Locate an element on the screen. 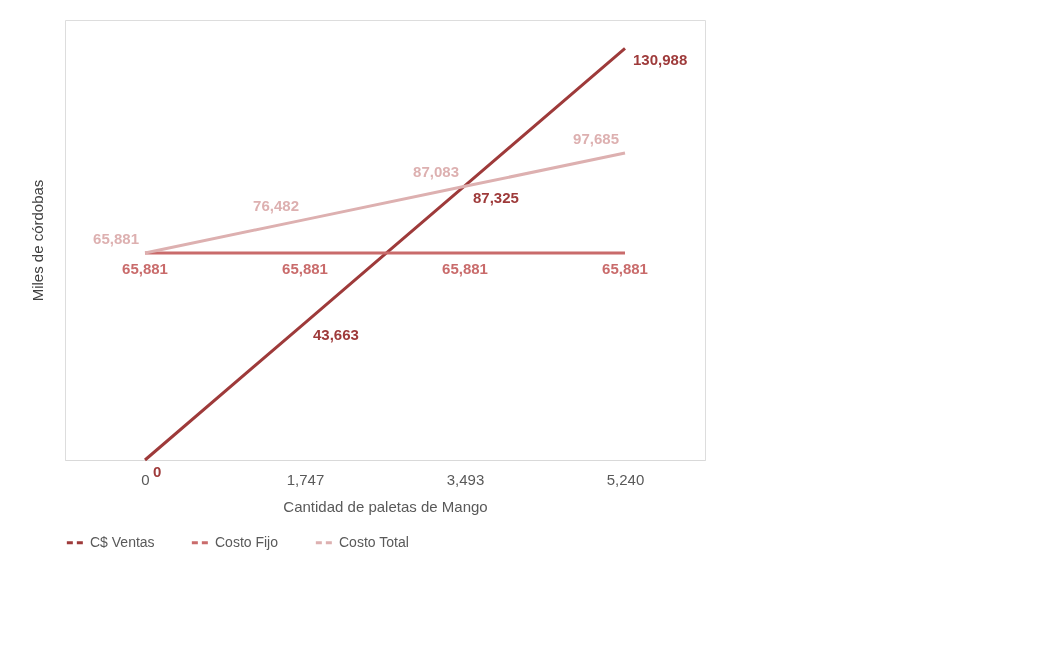 This screenshot has height=657, width=1058. data-label: 43,663 is located at coordinates (336, 334).